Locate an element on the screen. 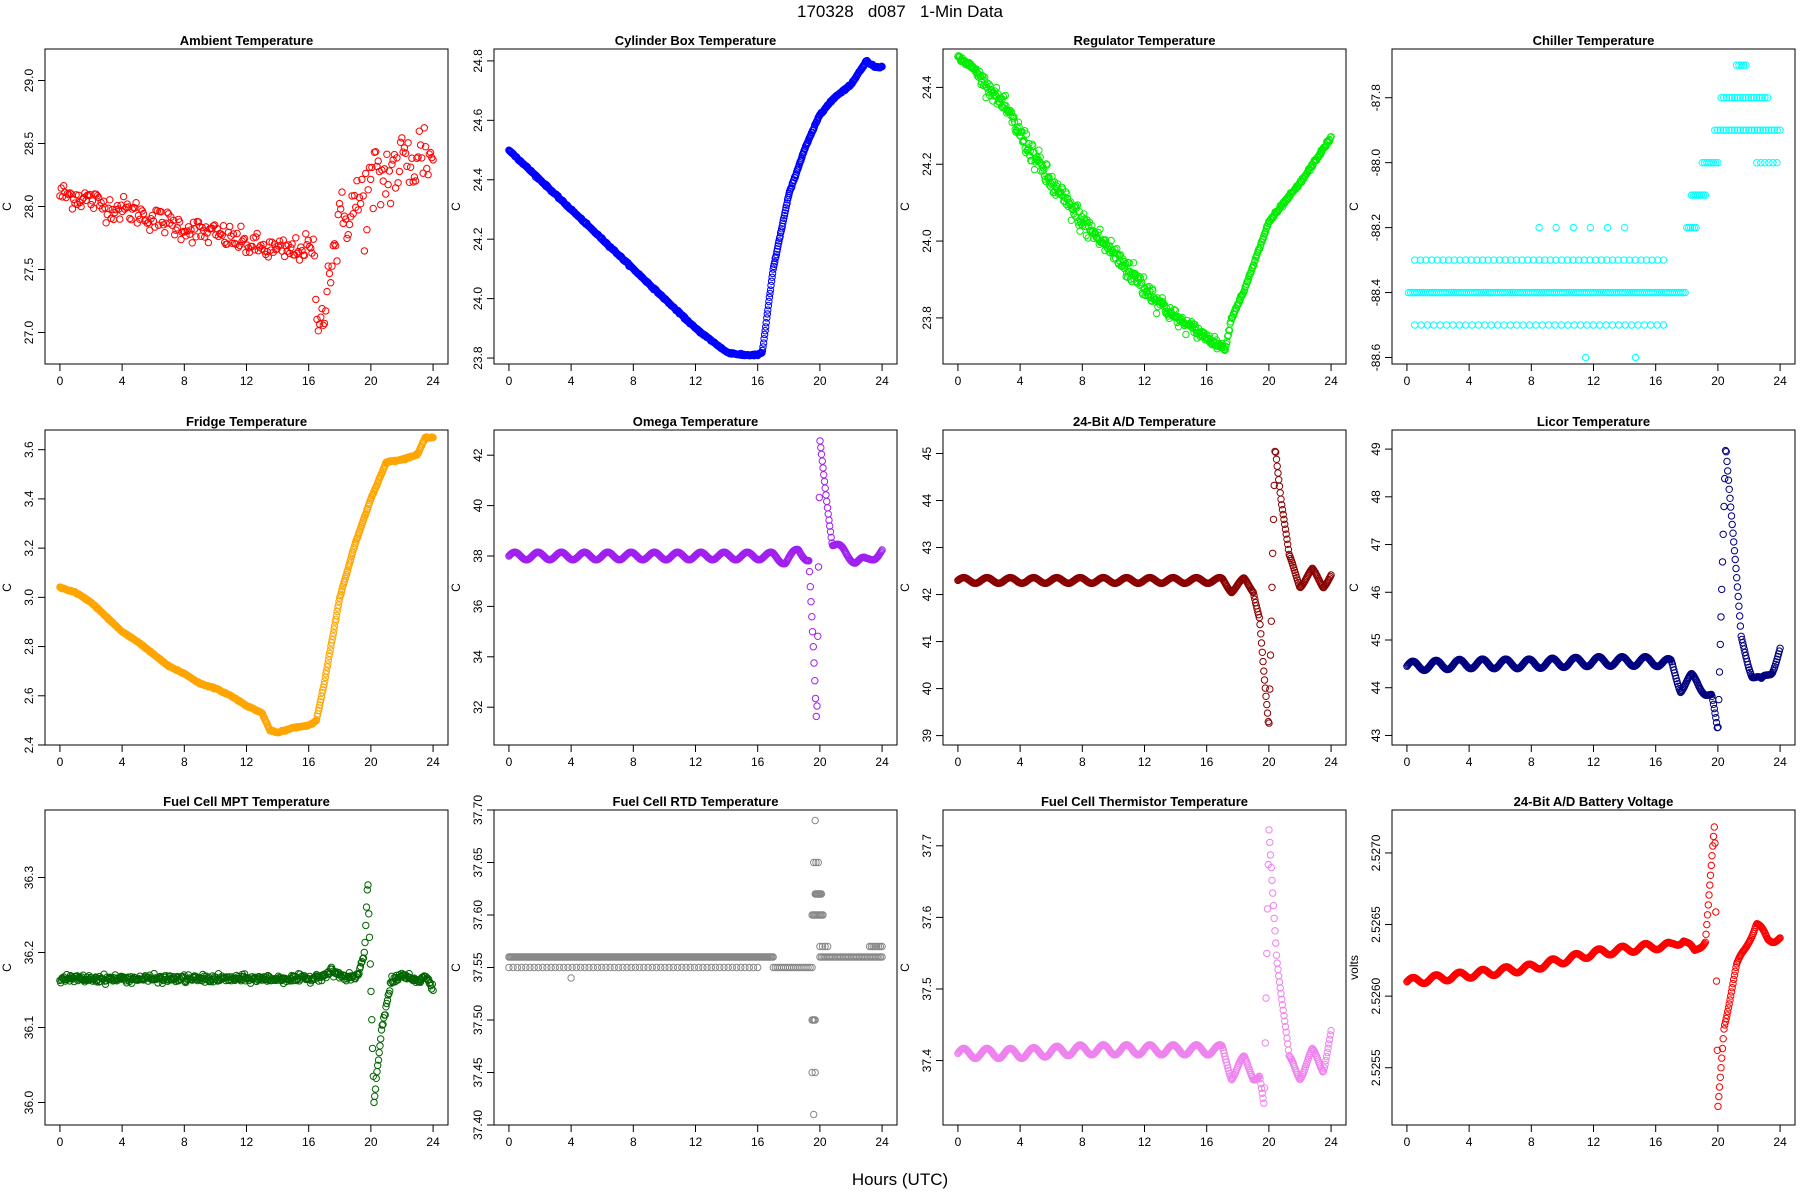 The image size is (1800, 1200). y-tick-label: 24.0 is located at coordinates (478, 299).